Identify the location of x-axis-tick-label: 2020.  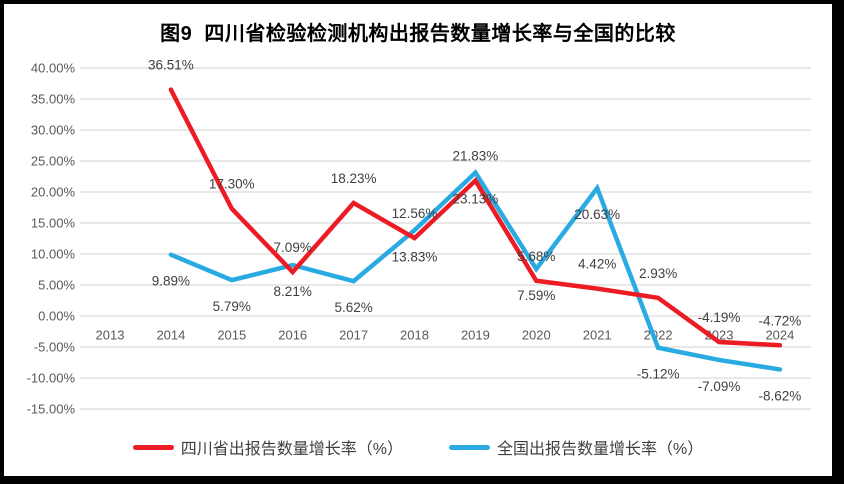
(536, 335).